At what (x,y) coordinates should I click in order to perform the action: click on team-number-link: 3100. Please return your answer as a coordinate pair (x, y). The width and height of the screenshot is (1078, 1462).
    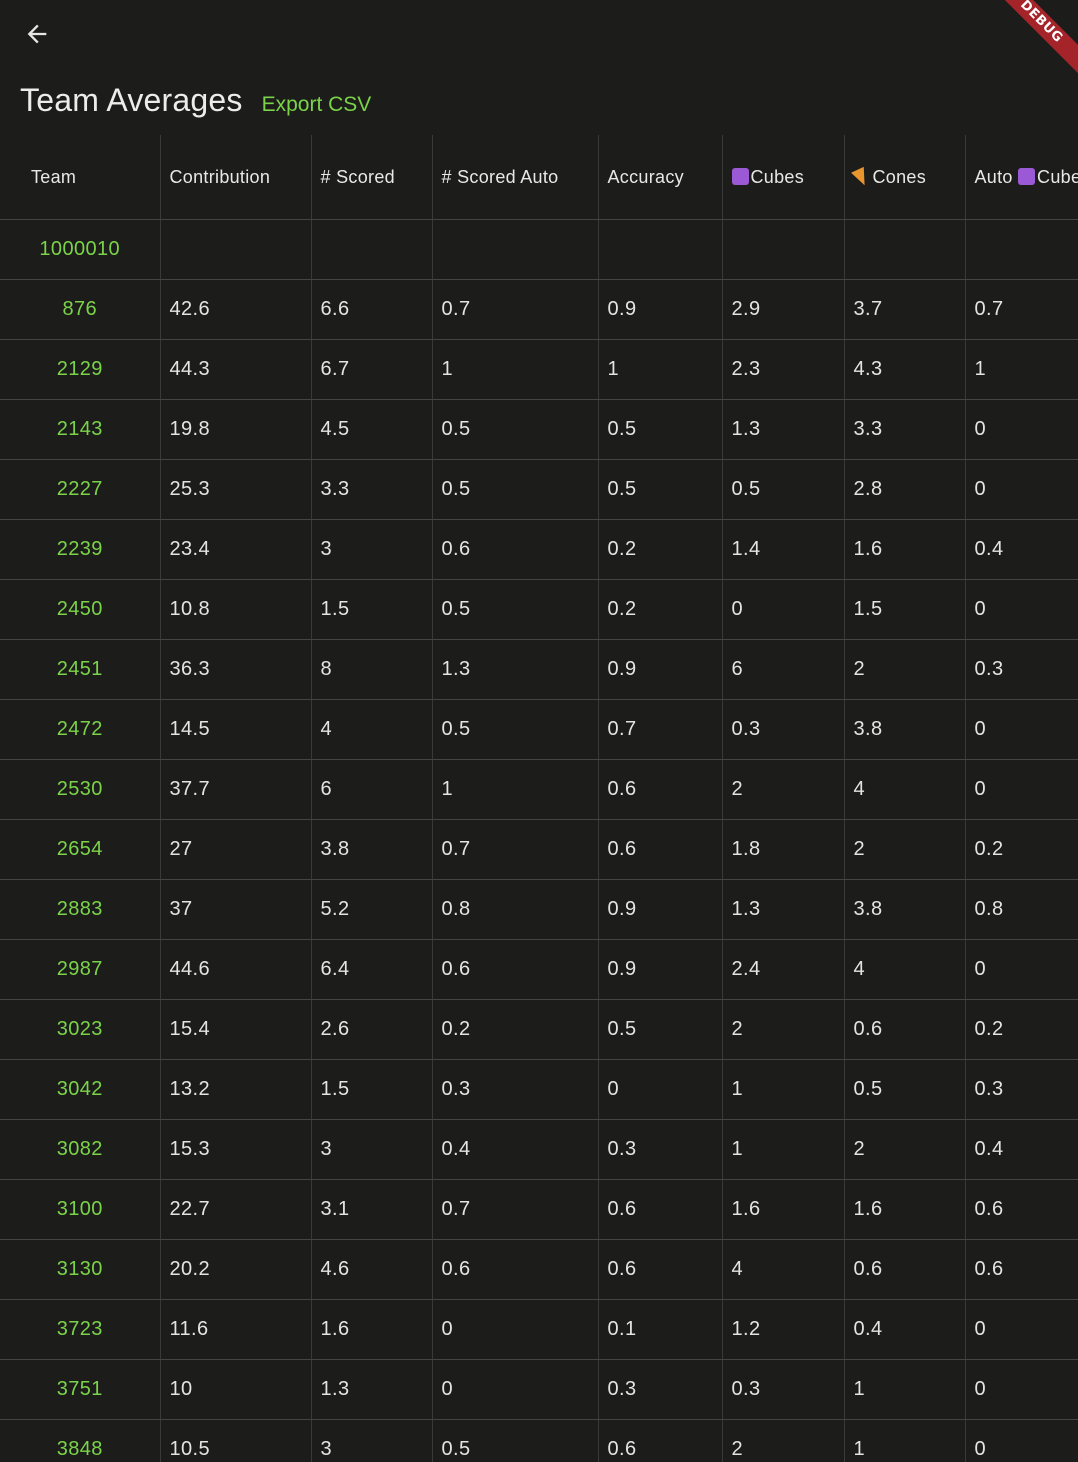
    Looking at the image, I should click on (80, 1209).